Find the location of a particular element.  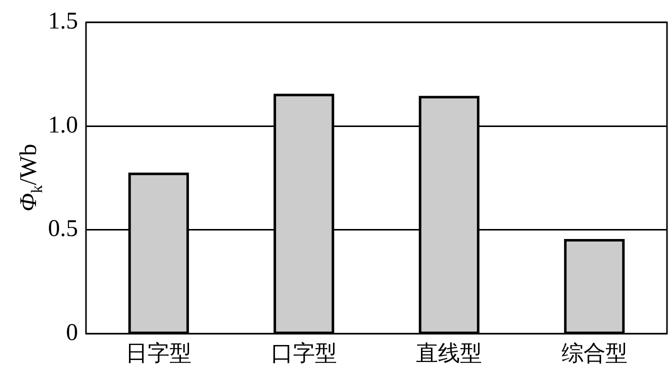

x-tick-label: 日字型 is located at coordinates (159, 353).